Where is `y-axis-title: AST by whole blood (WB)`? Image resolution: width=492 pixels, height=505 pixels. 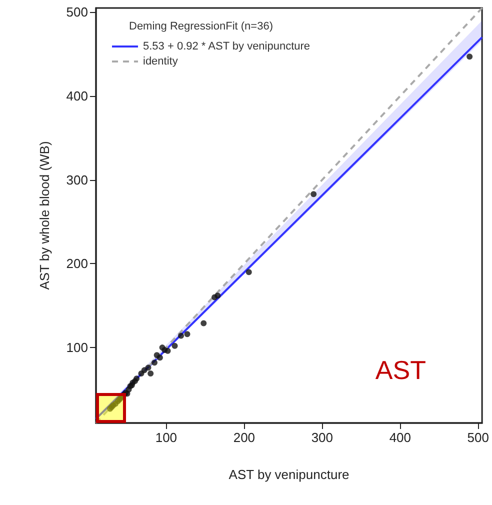
y-axis-title: AST by whole blood (WB) is located at coordinates (44, 215).